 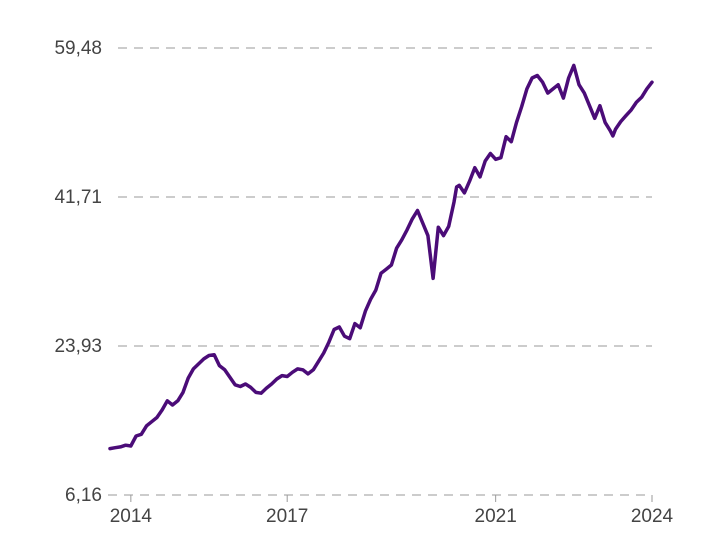 What do you see at coordinates (78, 346) in the screenshot?
I see `y-tick-label: 23,93` at bounding box center [78, 346].